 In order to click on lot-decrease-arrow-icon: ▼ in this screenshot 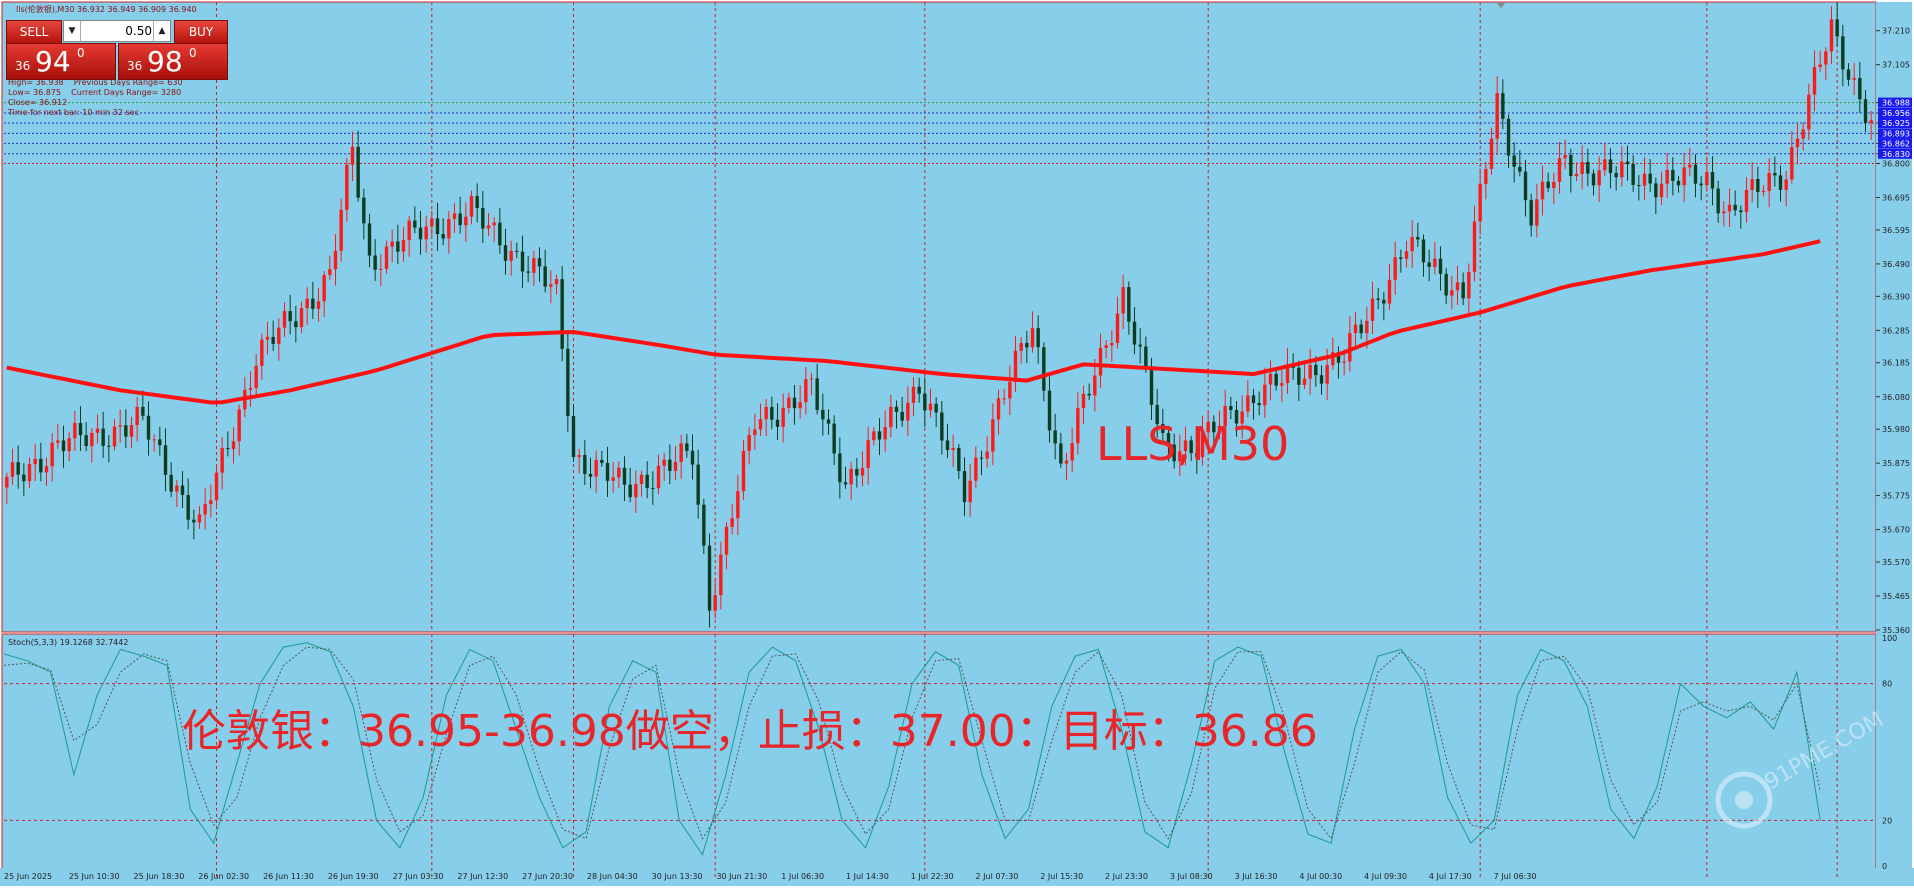, I will do `click(72, 31)`.